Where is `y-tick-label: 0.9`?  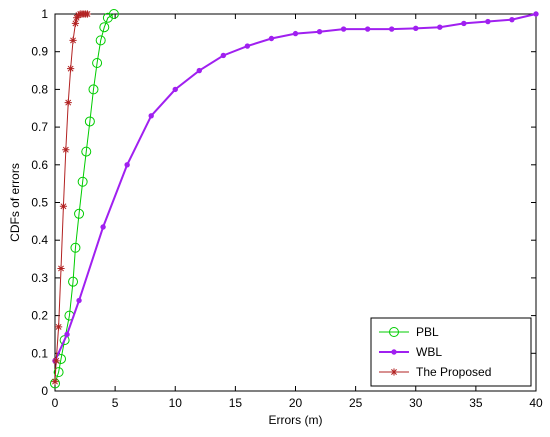 y-tick-label: 0.9 is located at coordinates (39, 52).